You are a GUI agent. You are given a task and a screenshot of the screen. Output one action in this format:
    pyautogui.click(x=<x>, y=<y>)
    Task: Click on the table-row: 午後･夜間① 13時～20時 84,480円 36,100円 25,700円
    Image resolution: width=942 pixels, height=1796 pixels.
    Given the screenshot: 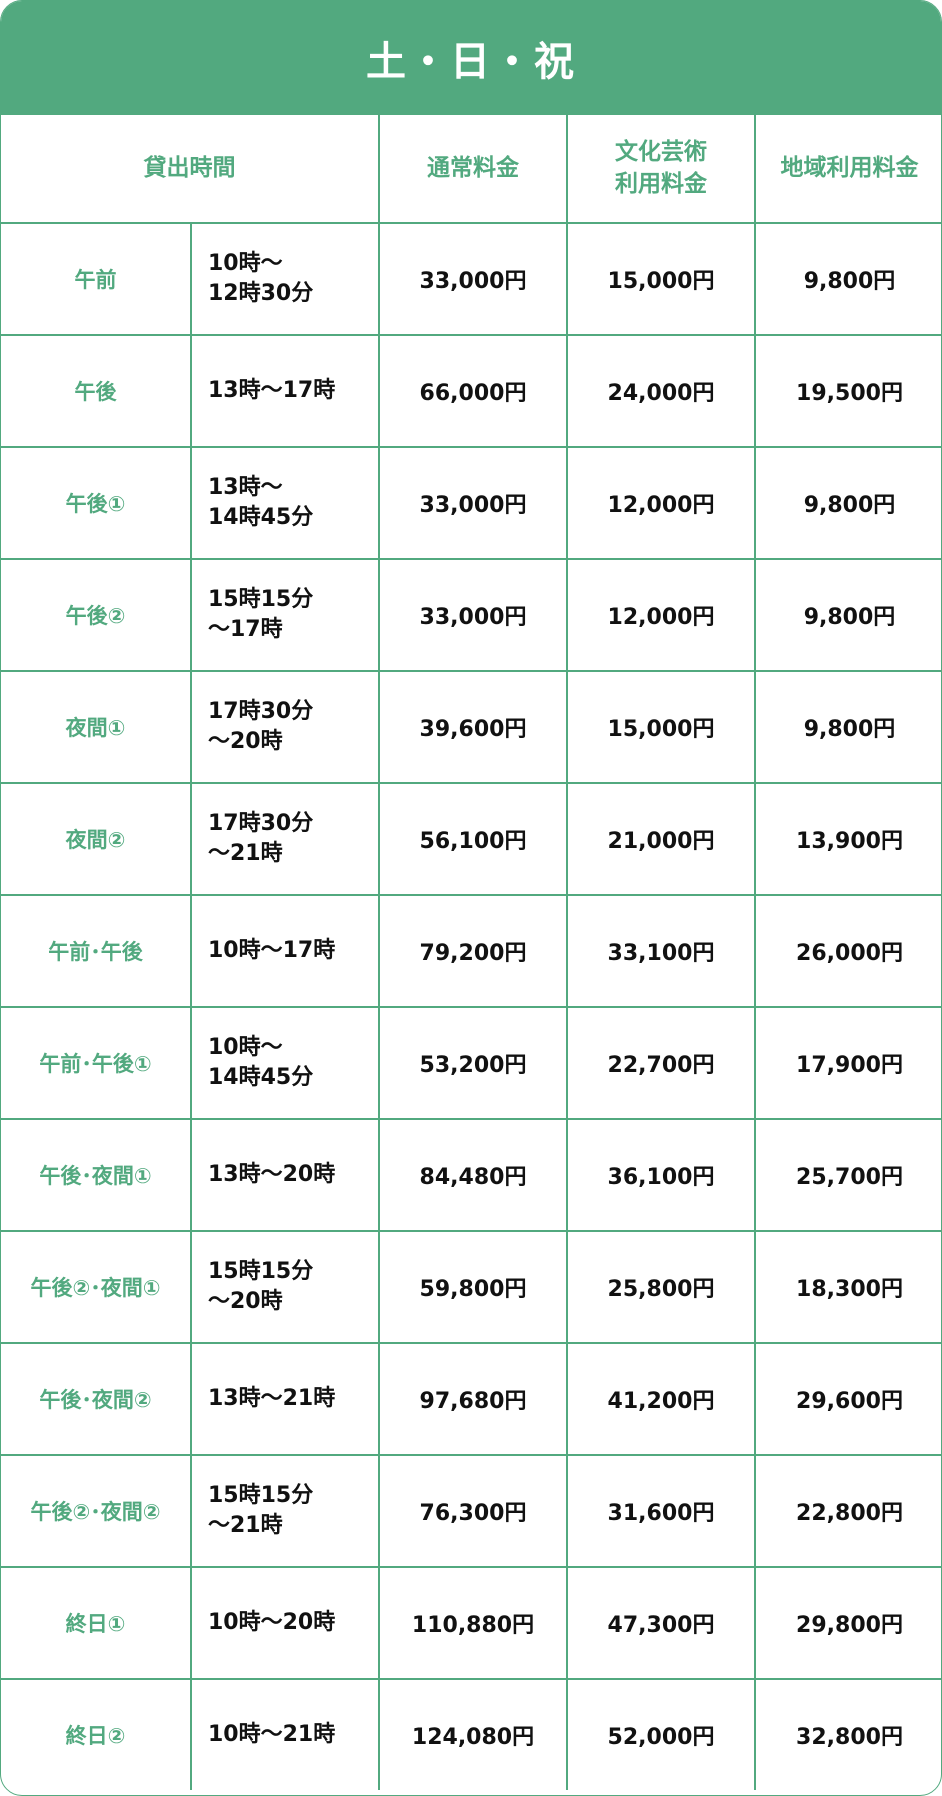 What is the action you would take?
    pyautogui.click(x=471, y=1175)
    